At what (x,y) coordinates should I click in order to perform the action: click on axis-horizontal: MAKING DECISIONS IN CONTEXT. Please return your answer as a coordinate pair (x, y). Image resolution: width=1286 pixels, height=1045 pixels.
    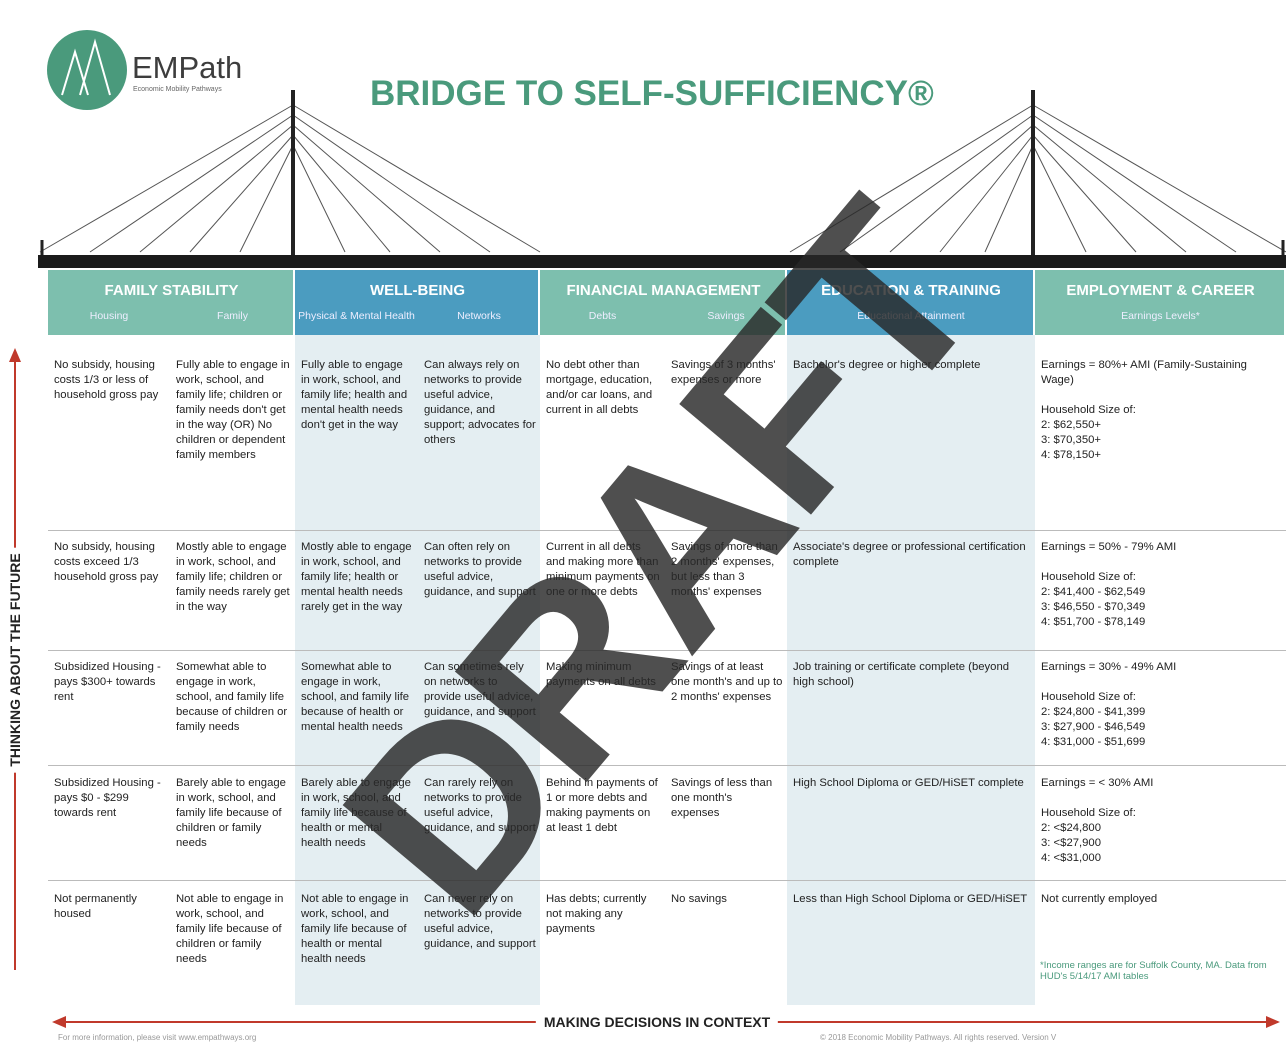
    Looking at the image, I should click on (657, 1022).